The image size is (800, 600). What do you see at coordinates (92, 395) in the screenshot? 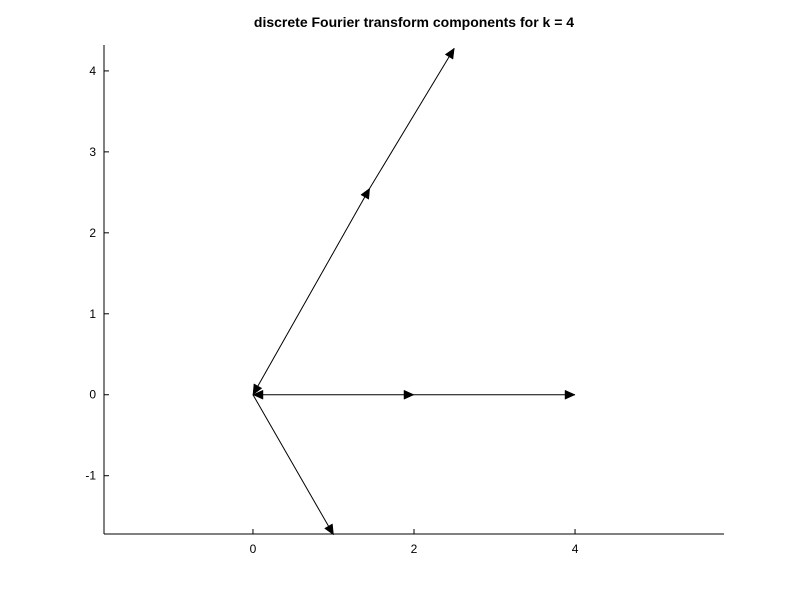
I see `y-tick-label: 0` at bounding box center [92, 395].